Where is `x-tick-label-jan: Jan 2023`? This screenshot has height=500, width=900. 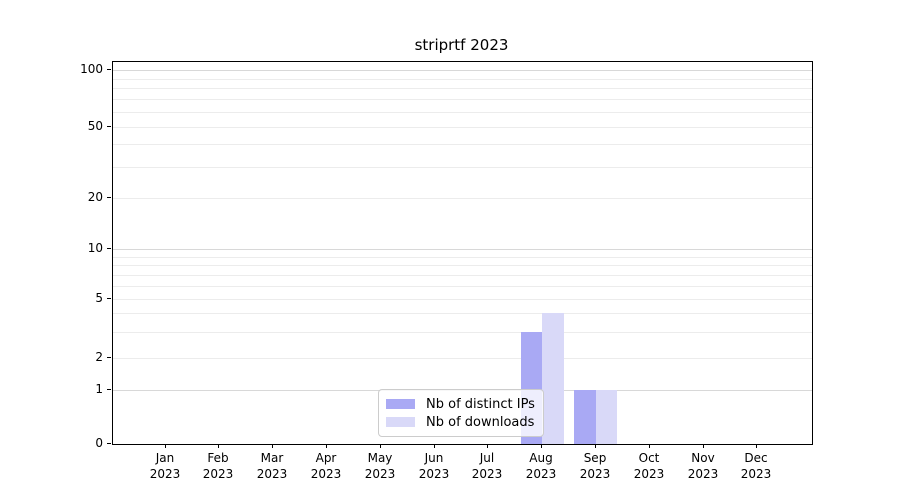
x-tick-label-jan: Jan 2023 is located at coordinates (165, 466).